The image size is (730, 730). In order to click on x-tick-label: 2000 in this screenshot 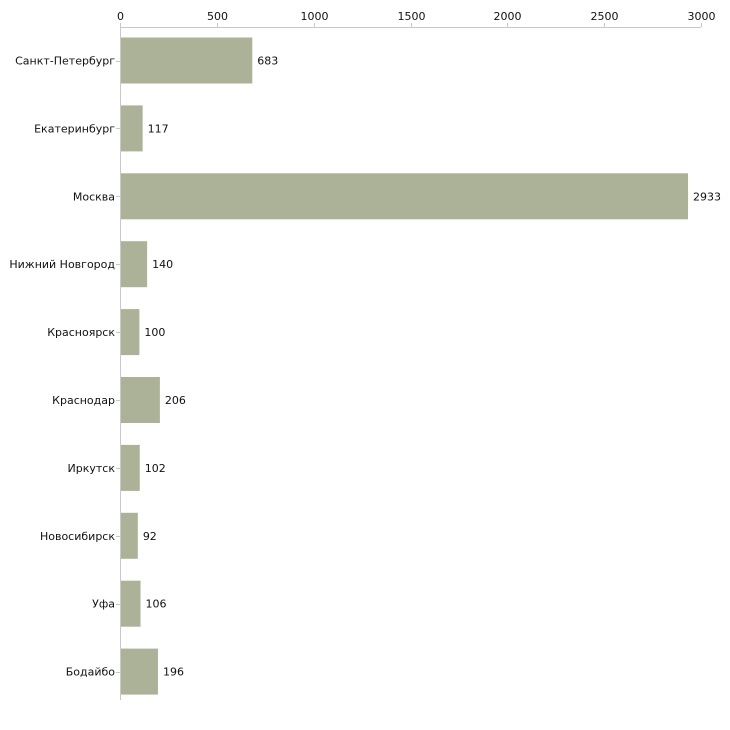, I will do `click(508, 16)`.